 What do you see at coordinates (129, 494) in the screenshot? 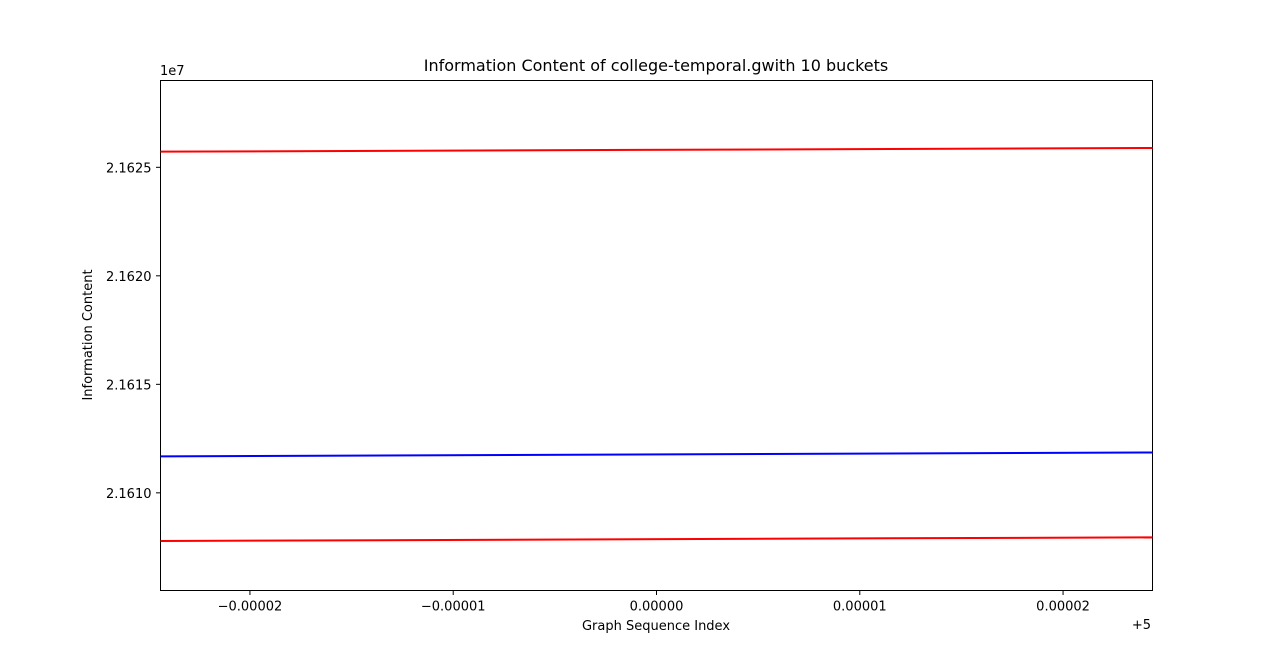
I see `y-tick-label: 2.1610` at bounding box center [129, 494].